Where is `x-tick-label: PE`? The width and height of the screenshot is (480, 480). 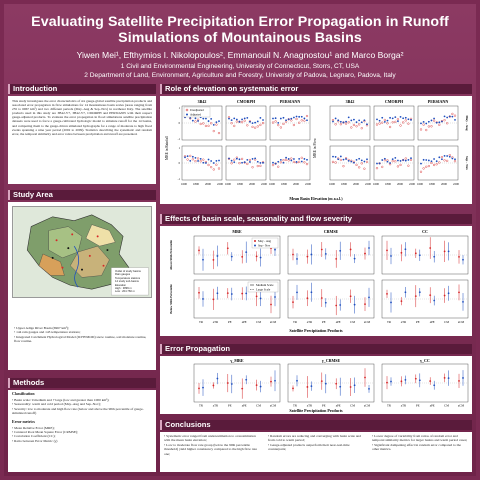
x-tick-label: PE is located at coordinates (230, 322).